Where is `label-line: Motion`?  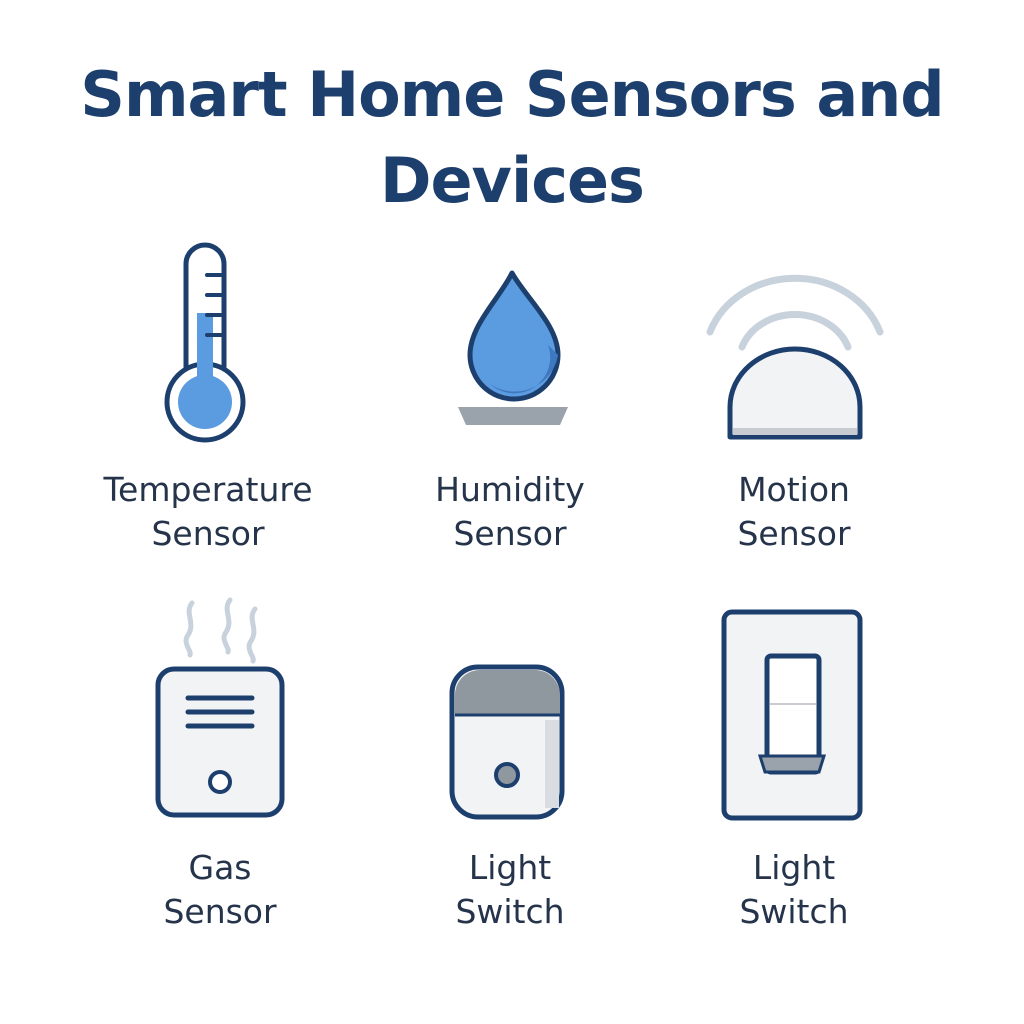 label-line: Motion is located at coordinates (794, 489).